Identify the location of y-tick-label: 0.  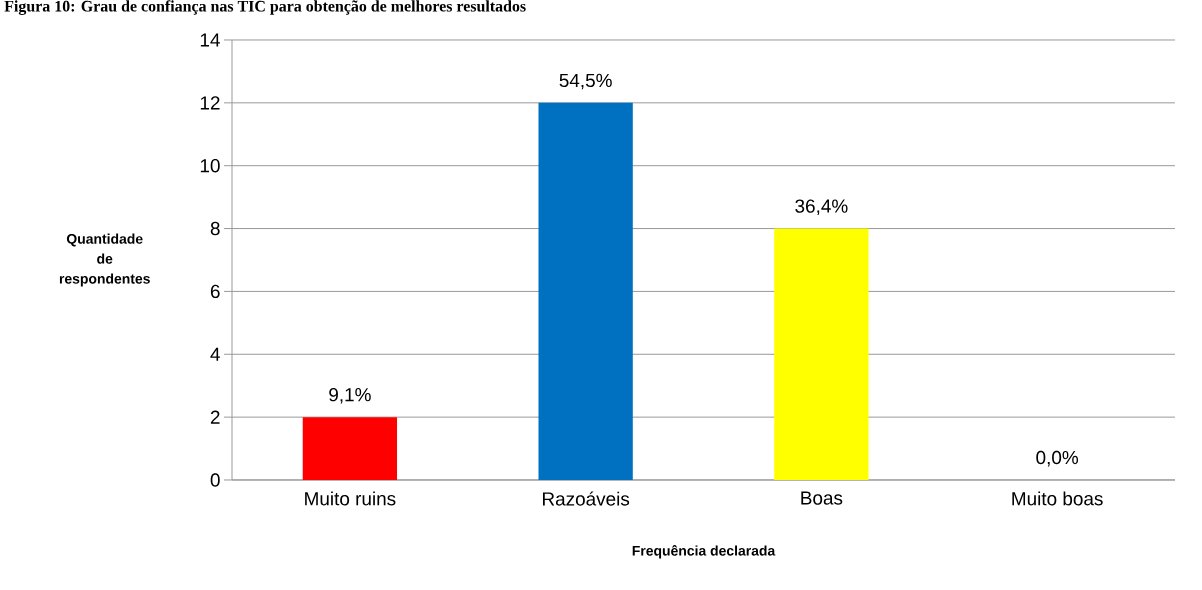
(215, 480).